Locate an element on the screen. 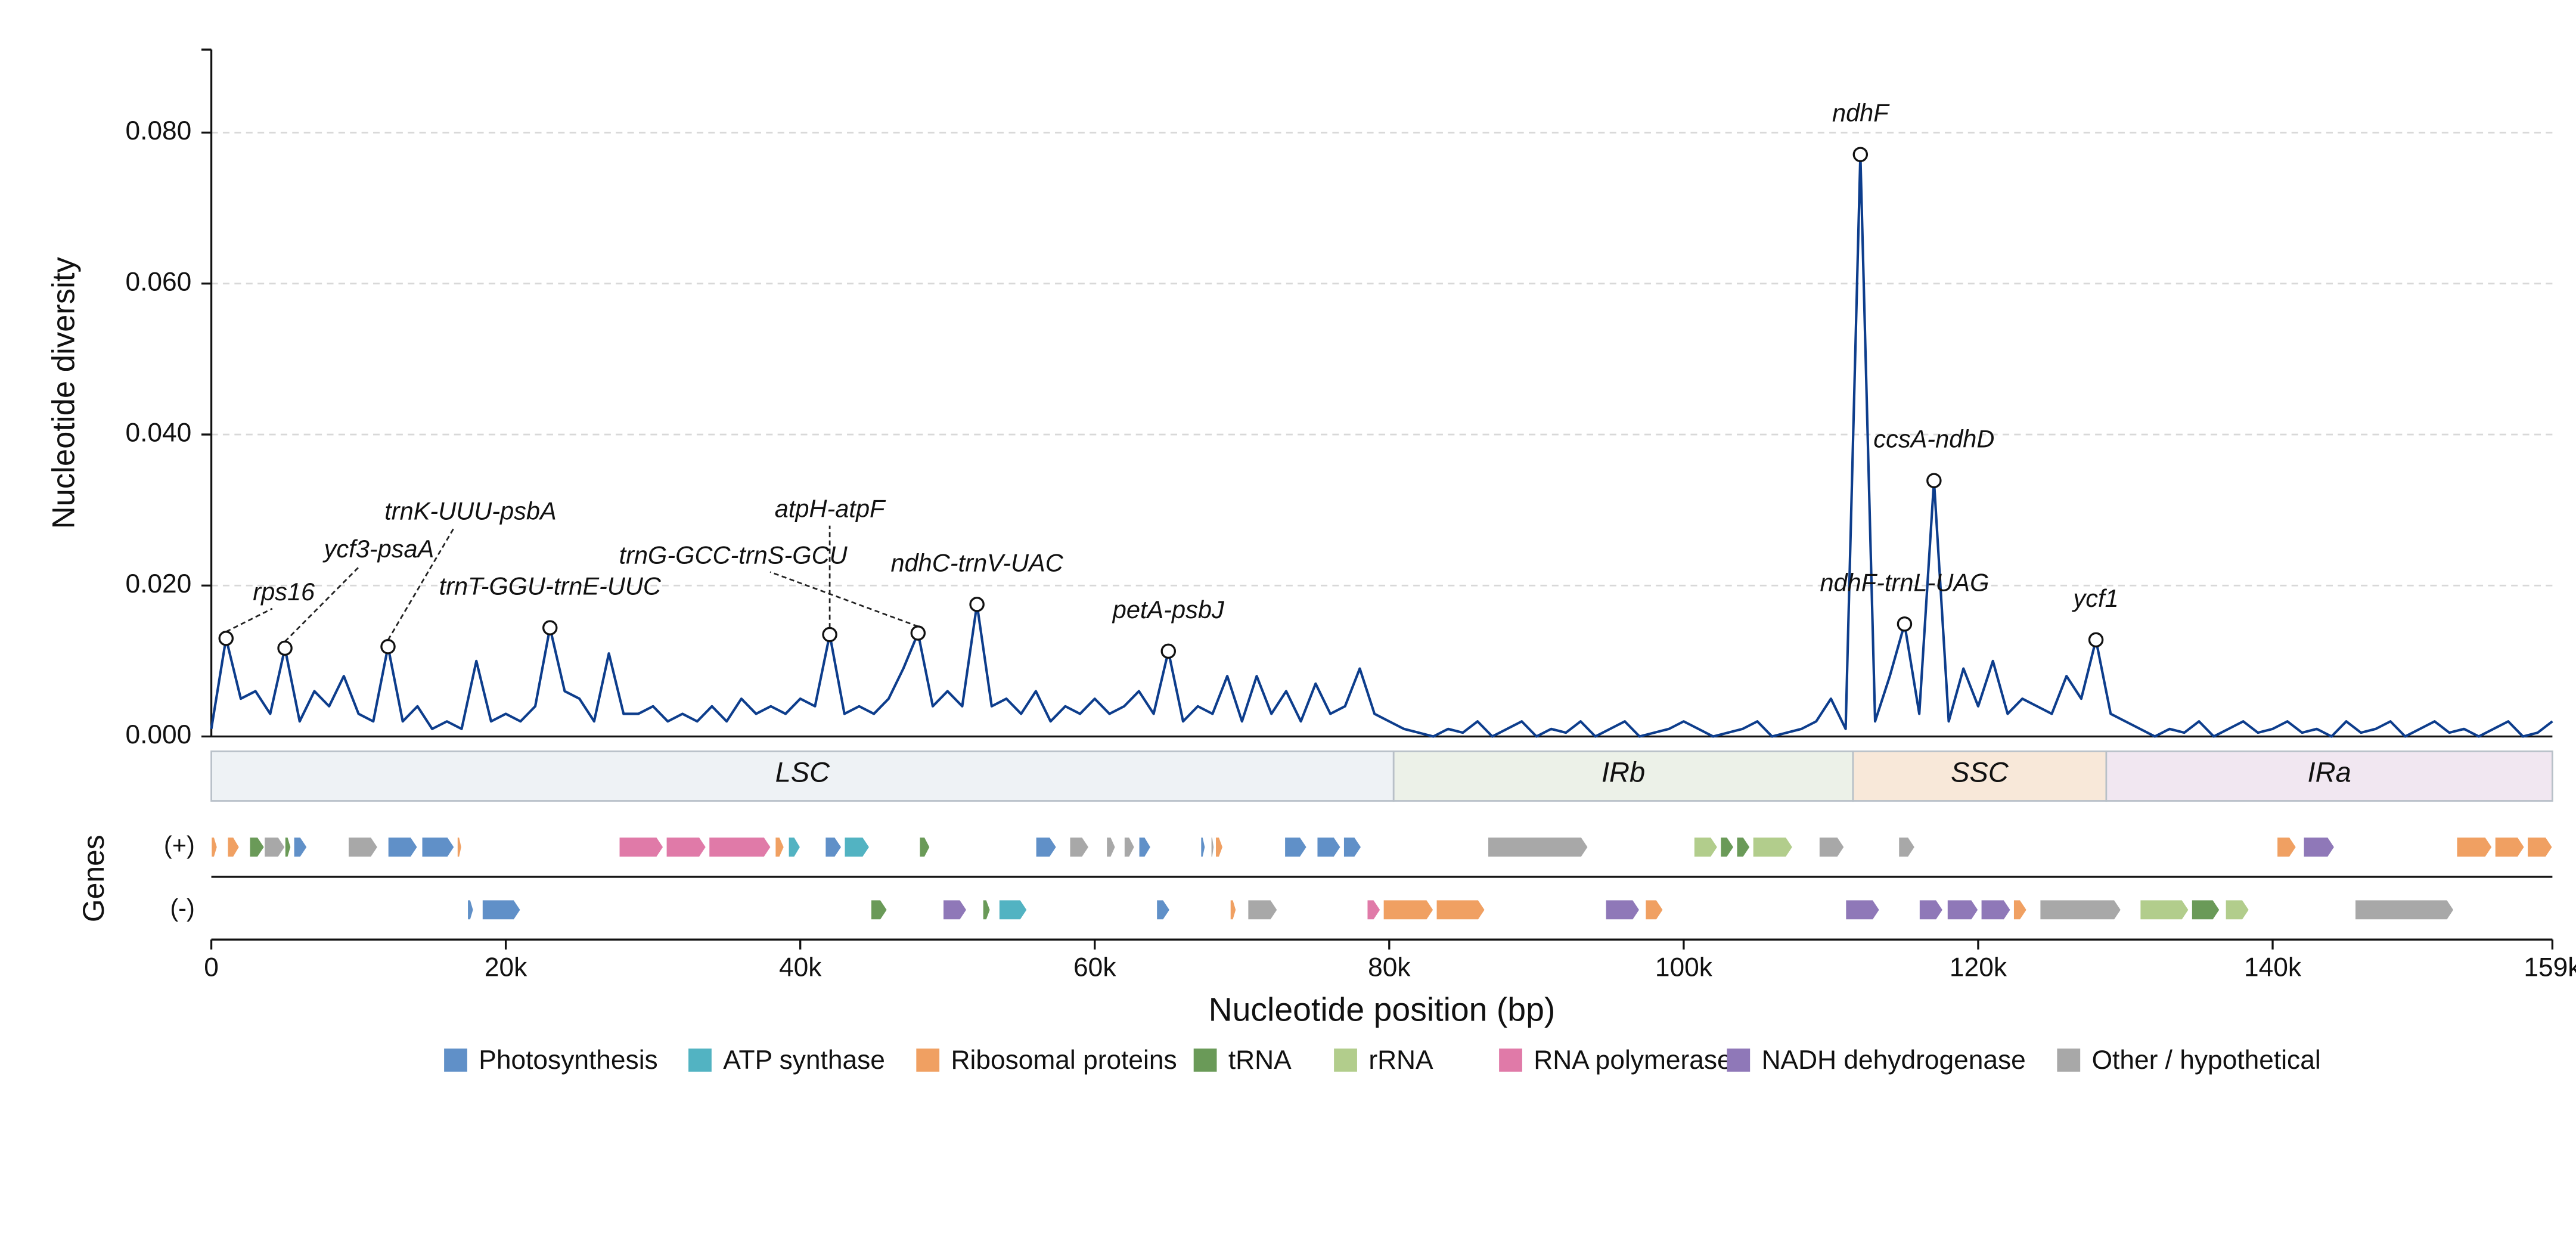 The height and width of the screenshot is (1253, 2576). legend-label: Ribosomal proteins is located at coordinates (1064, 1060).